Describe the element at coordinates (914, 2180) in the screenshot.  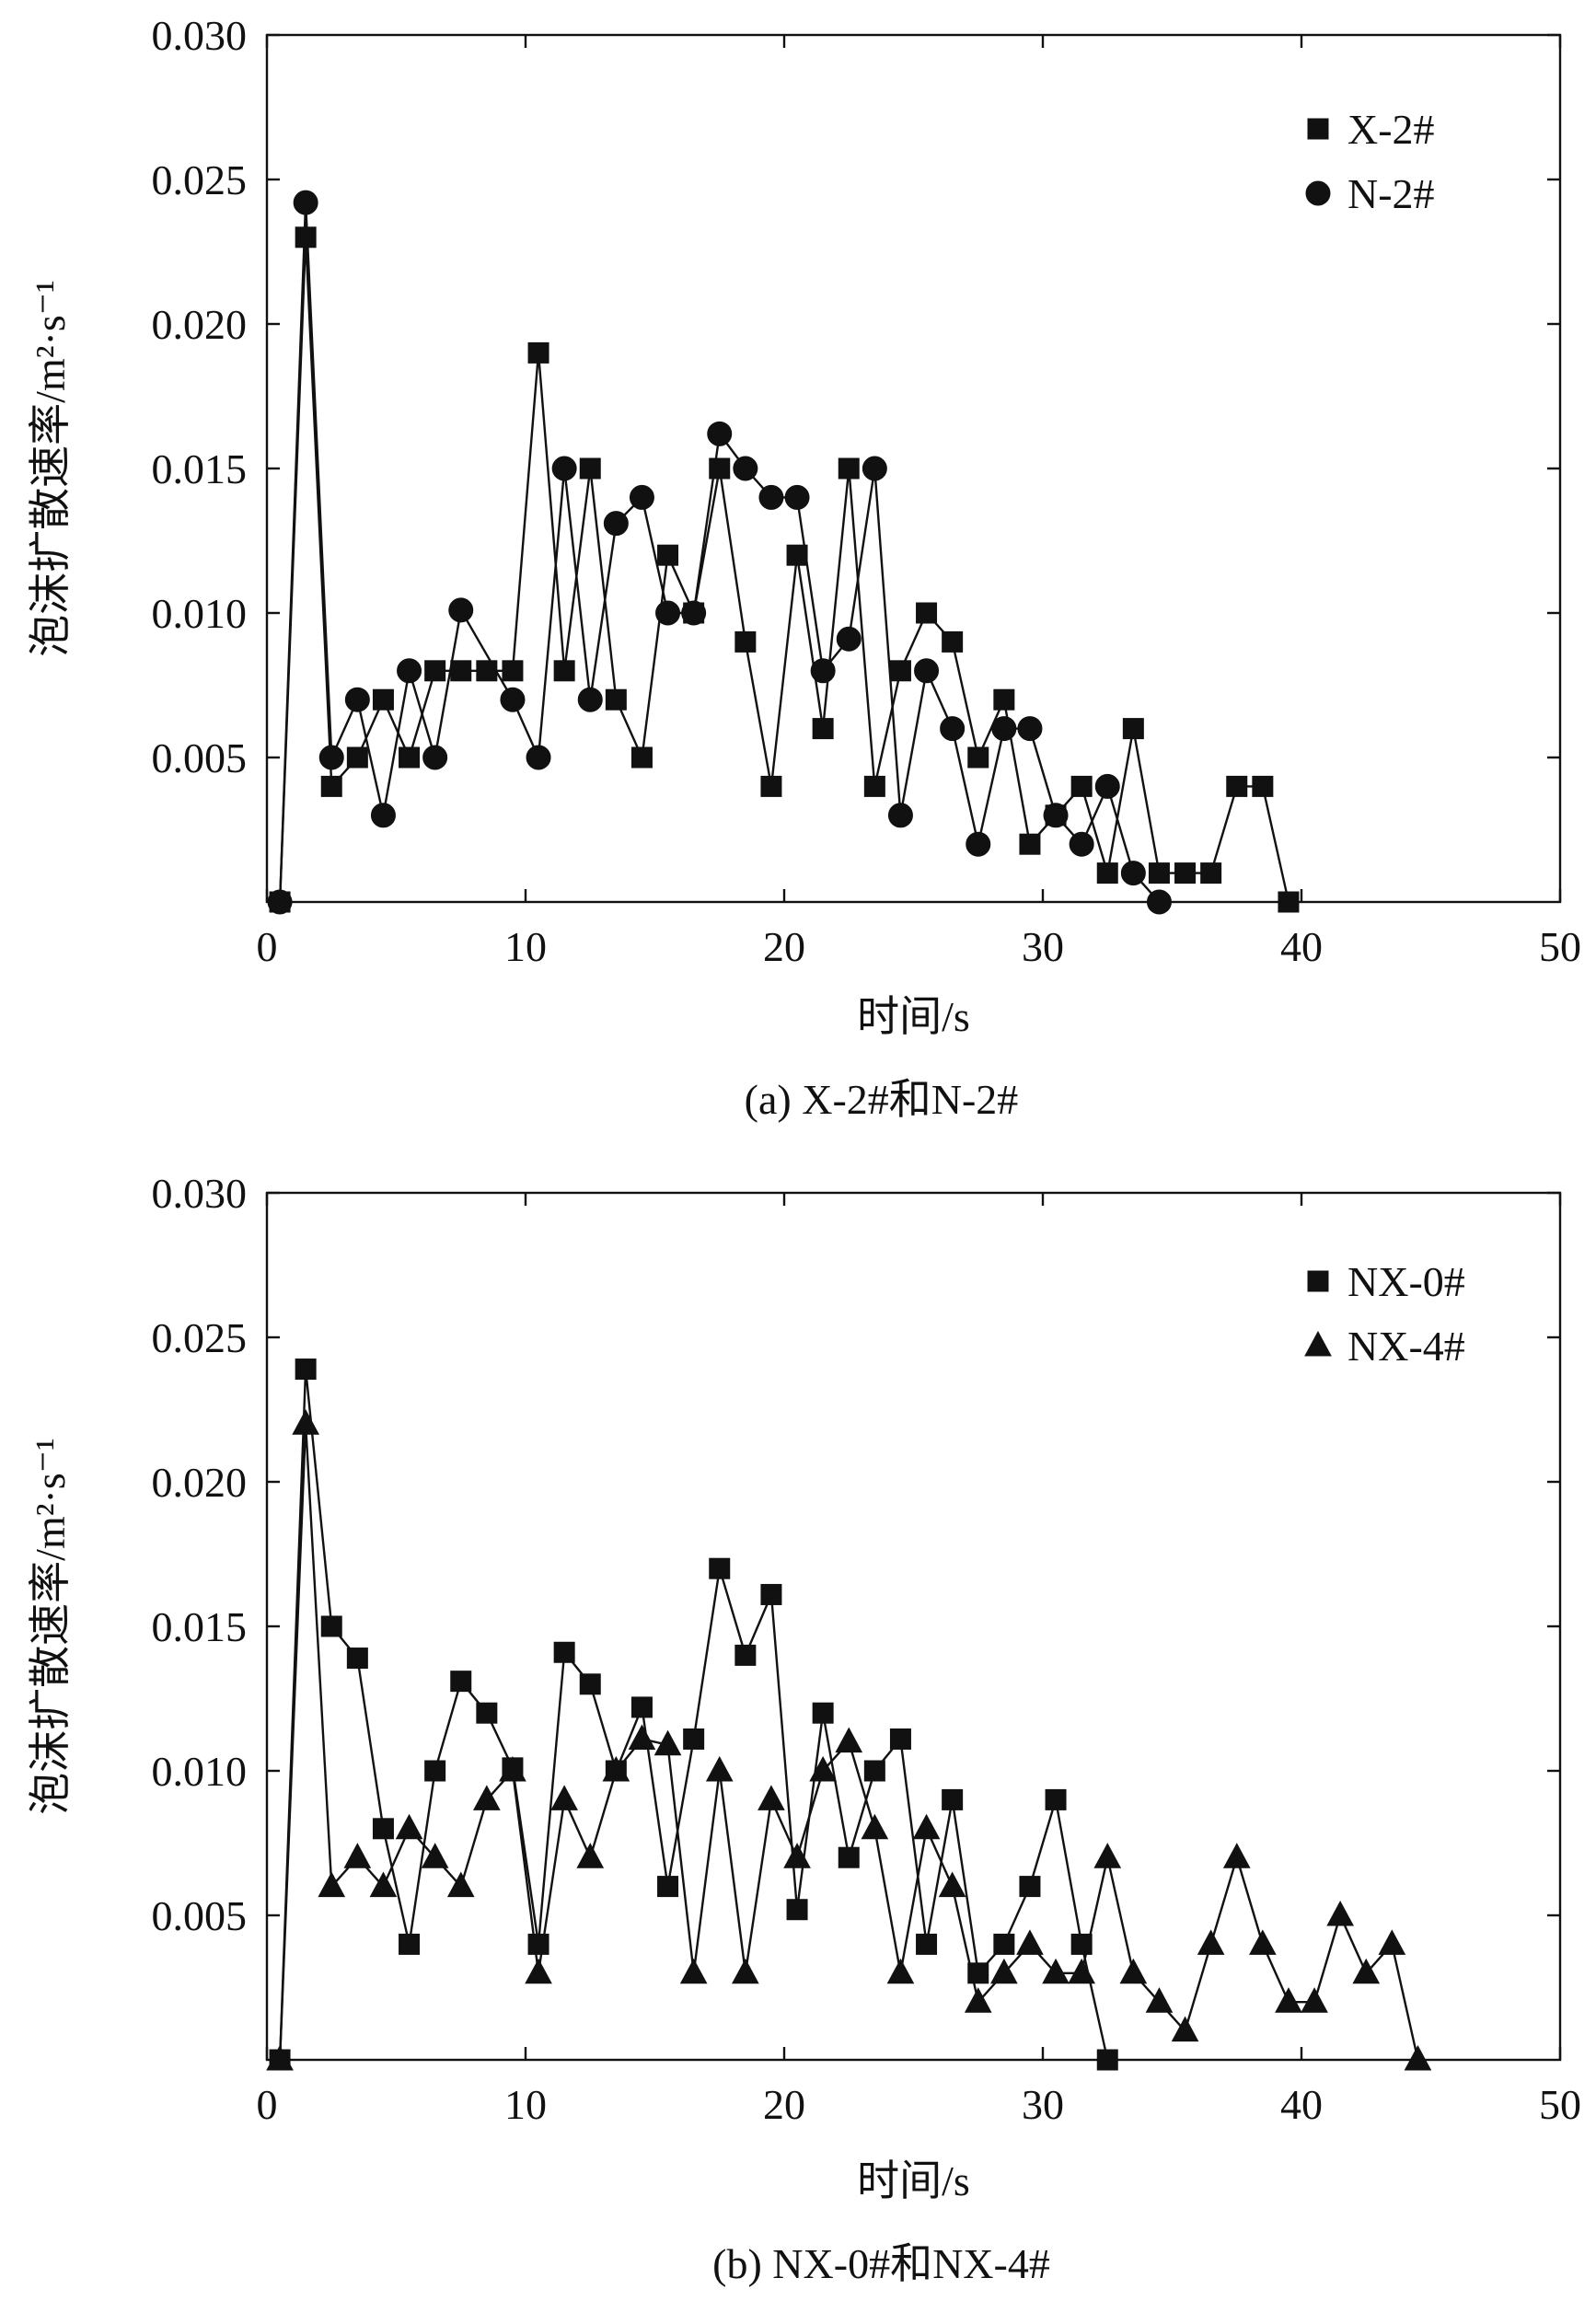
I see `chart-b-x-axis-title: 时间/s` at that location.